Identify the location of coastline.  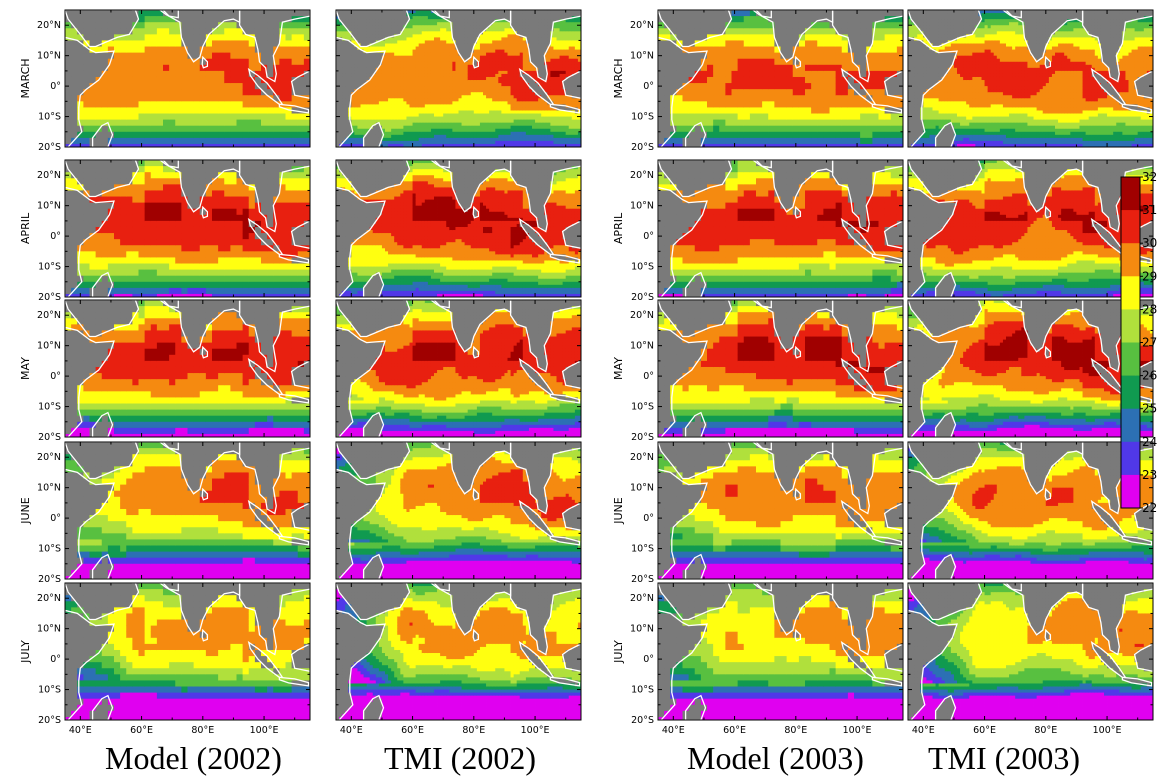
(102, 707).